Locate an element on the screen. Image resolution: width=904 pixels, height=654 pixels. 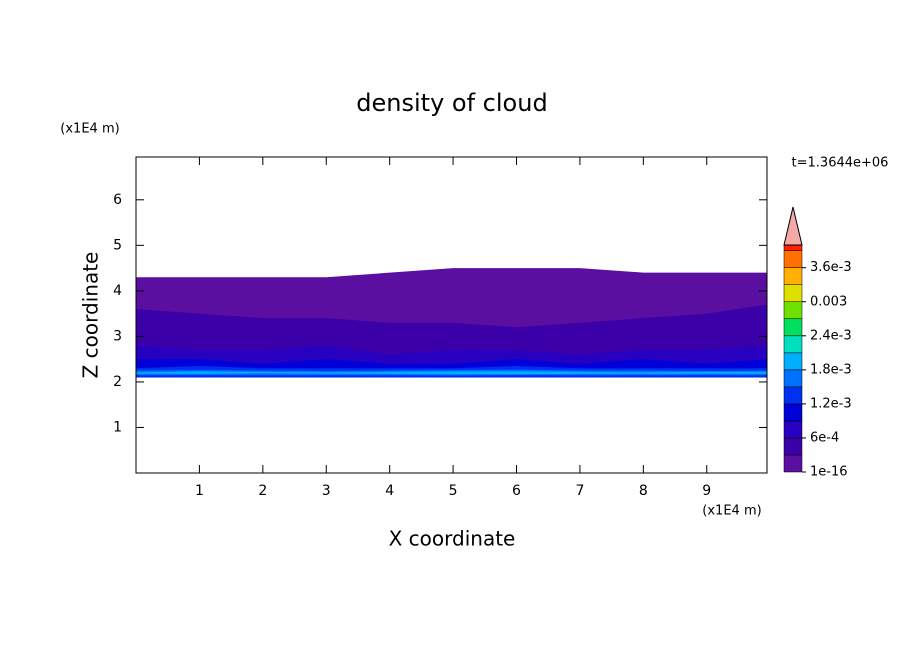
y-axis-label: Z coordinate is located at coordinates (91, 315).